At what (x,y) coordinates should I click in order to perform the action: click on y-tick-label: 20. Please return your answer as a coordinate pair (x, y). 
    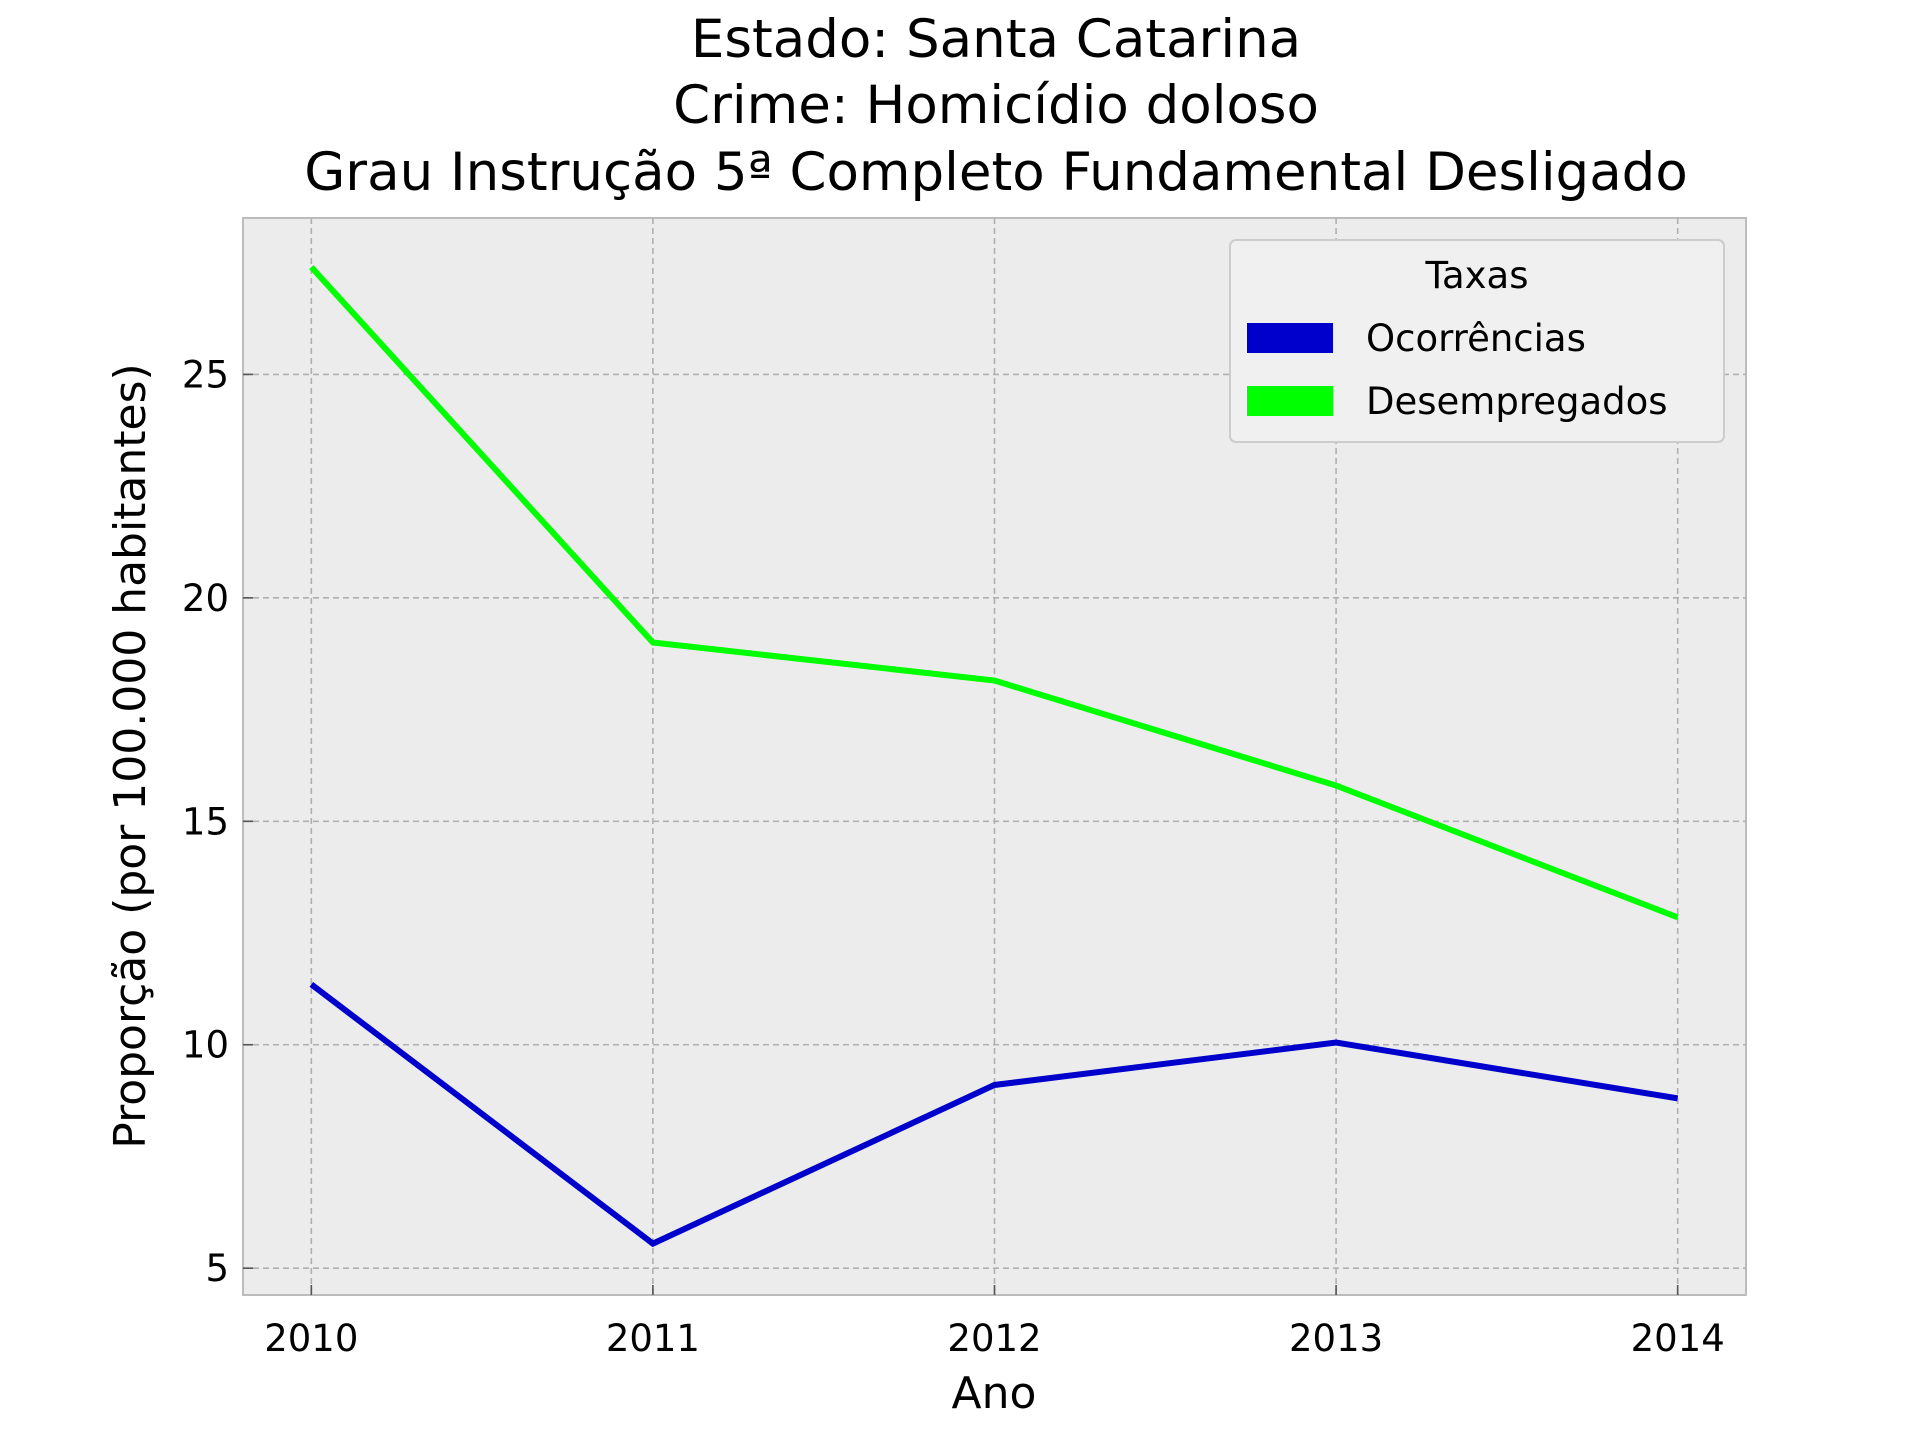
    Looking at the image, I should click on (205, 598).